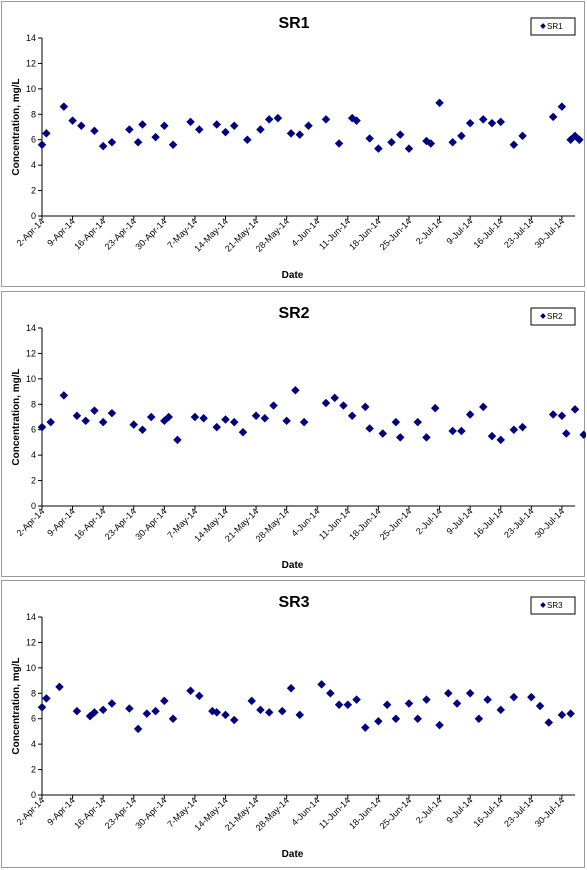 This screenshot has height=870, width=587. I want to click on x-tick-label: 16-Jul-14, so click(489, 233).